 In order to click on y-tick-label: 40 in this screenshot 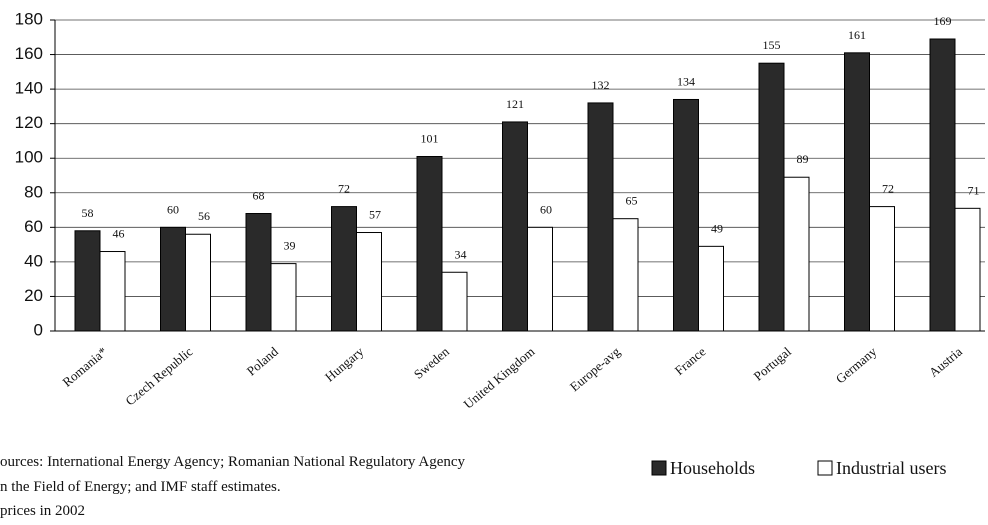, I will do `click(33, 260)`.